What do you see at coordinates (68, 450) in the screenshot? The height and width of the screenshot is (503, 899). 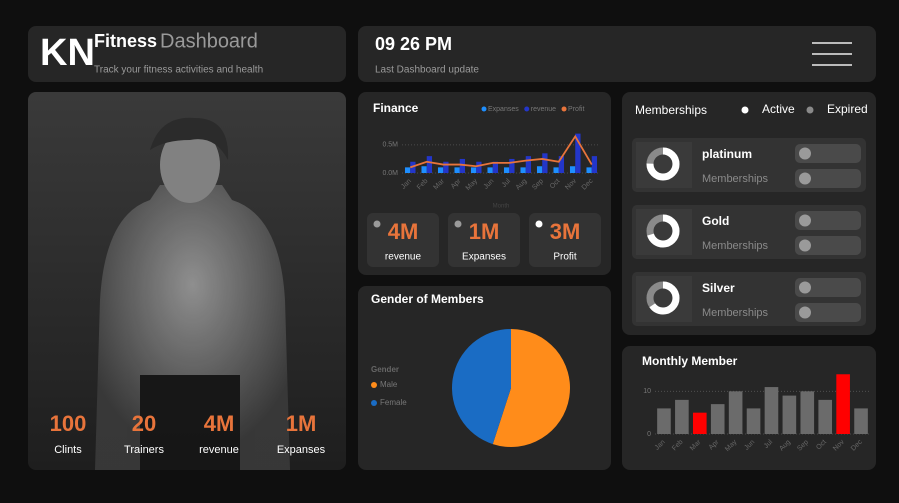 I see `stat-label: Clints` at bounding box center [68, 450].